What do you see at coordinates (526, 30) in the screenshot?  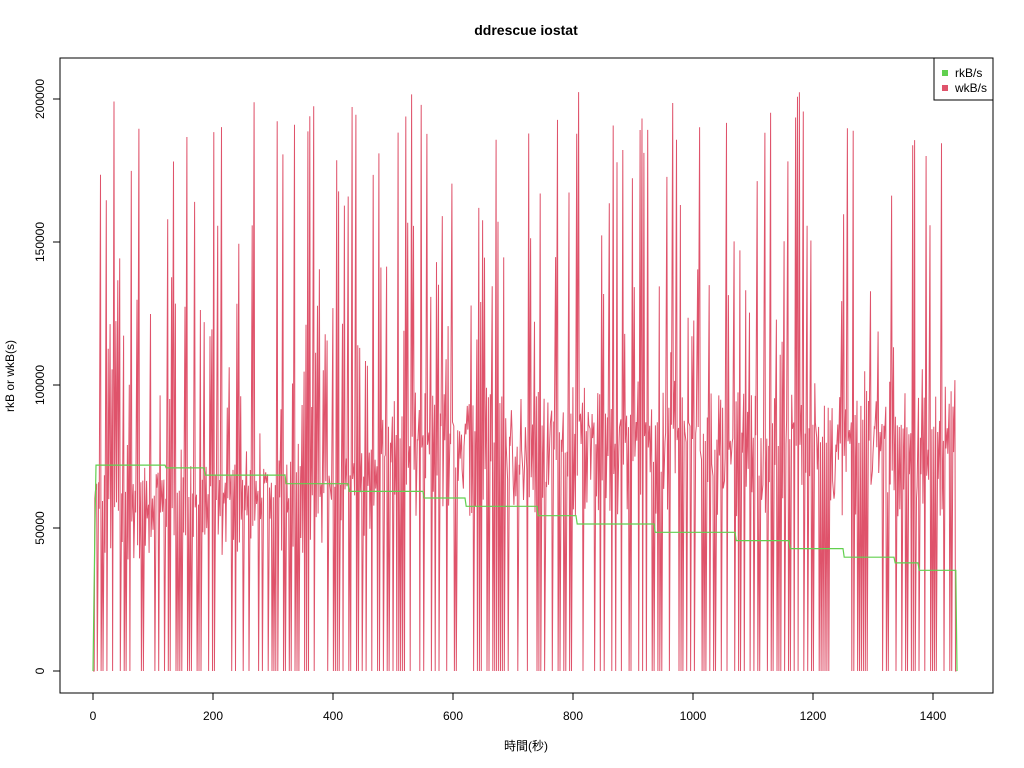 I see `chart-title: ddrescue iostat` at bounding box center [526, 30].